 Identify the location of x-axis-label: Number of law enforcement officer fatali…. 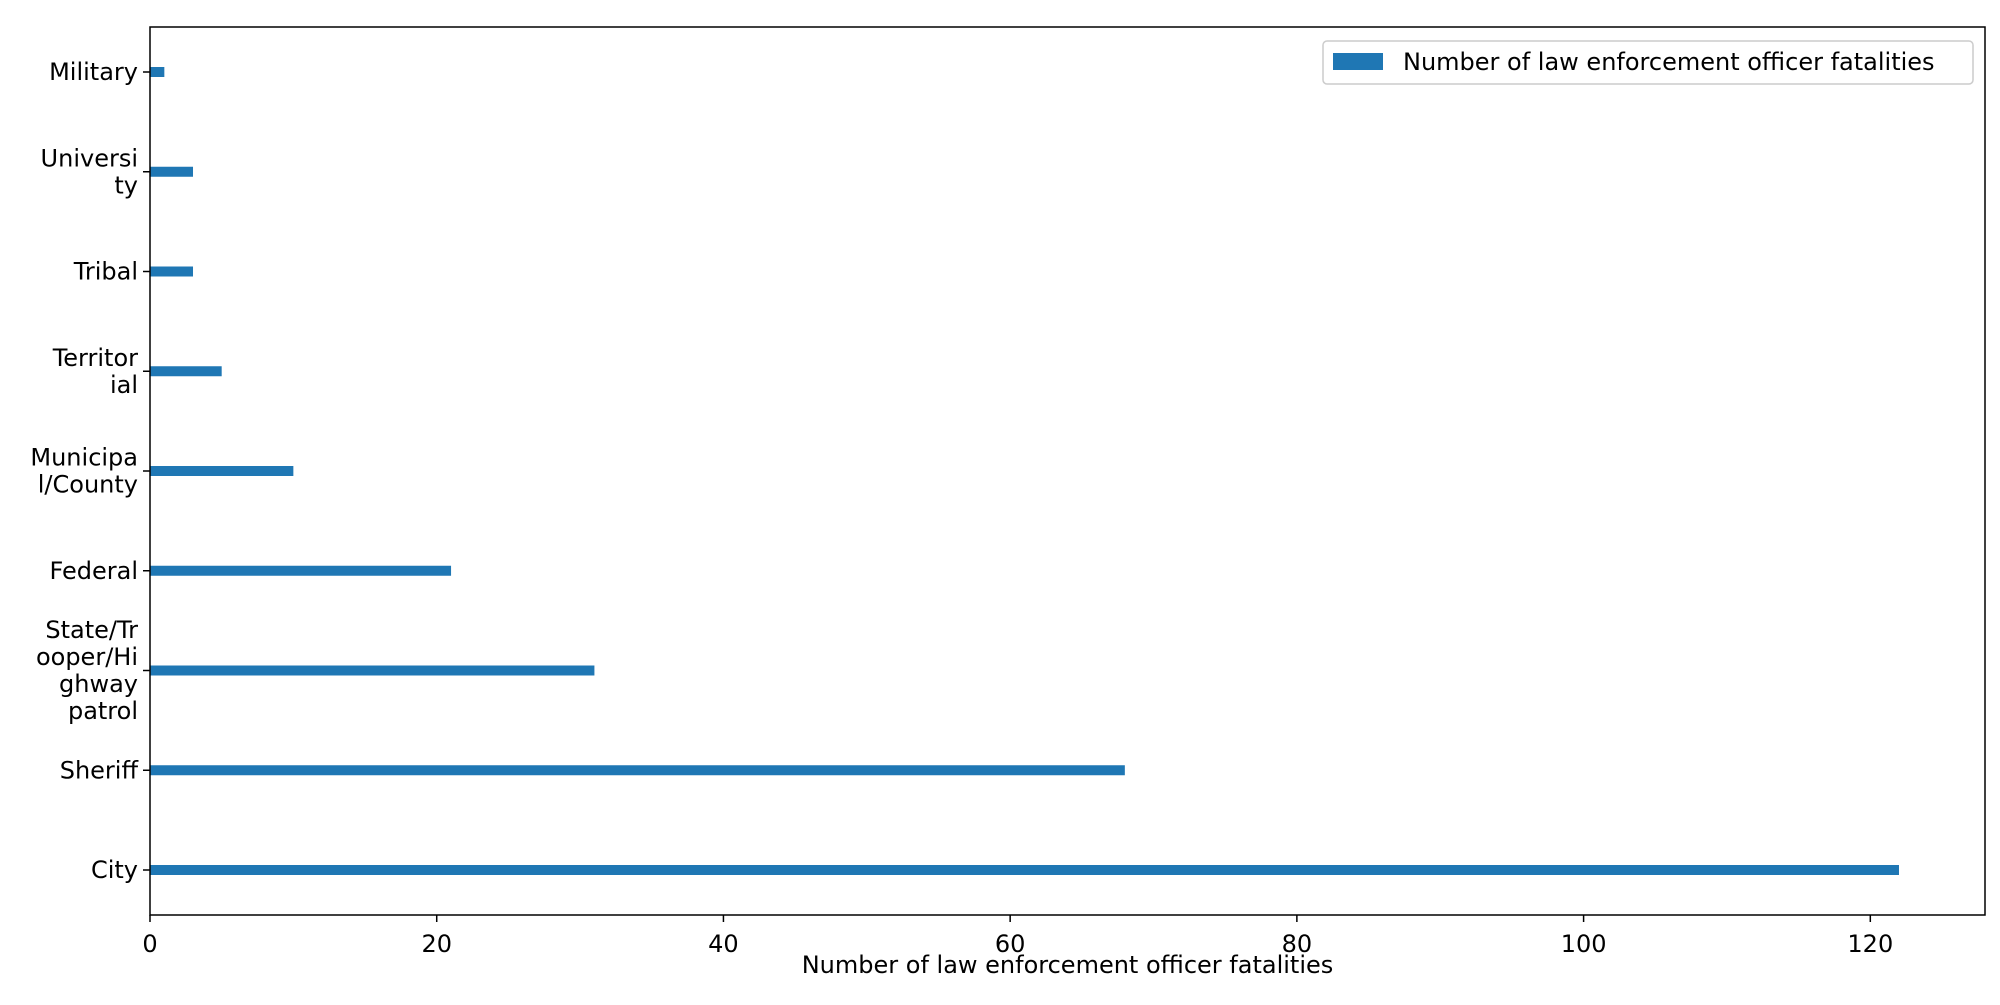
(1068, 965).